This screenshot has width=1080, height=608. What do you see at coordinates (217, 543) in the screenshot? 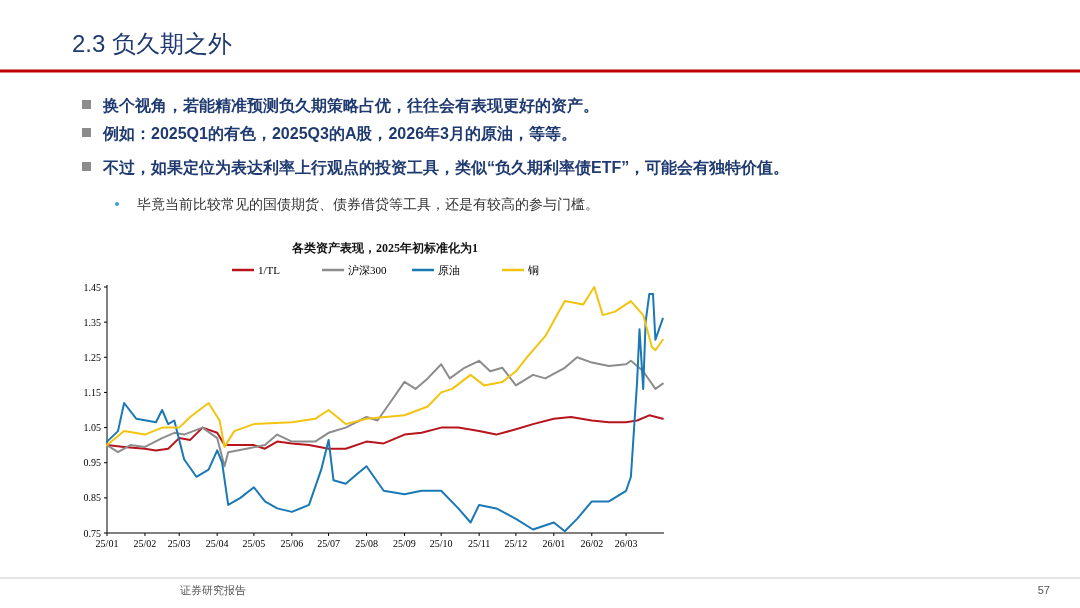
I see `x-tick-label: 25/04` at bounding box center [217, 543].